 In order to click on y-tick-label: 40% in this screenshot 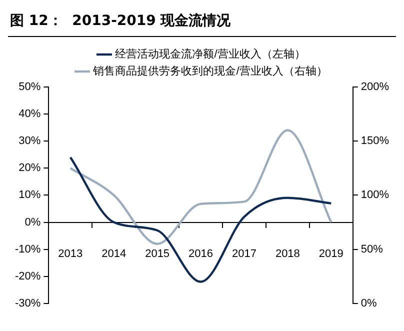, I will do `click(29, 114)`.